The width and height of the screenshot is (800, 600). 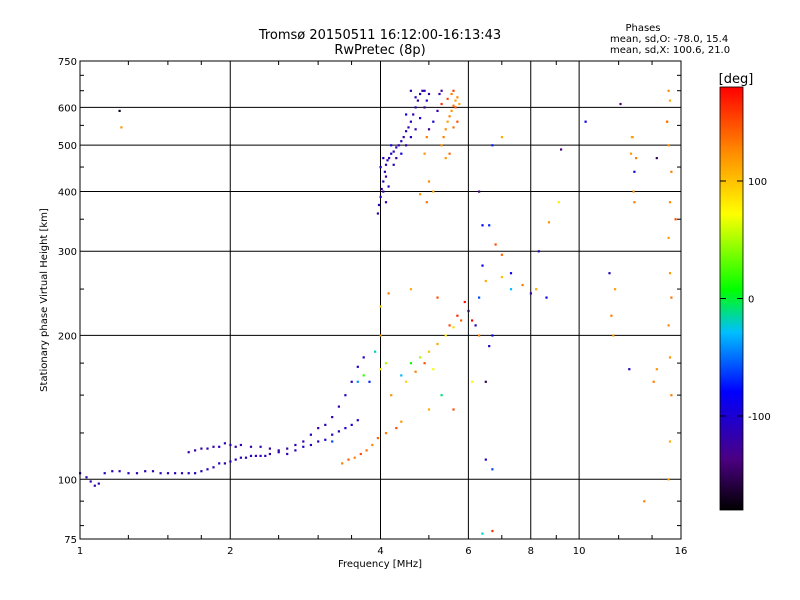 What do you see at coordinates (379, 35) in the screenshot?
I see `chart-title: Tromsø 20150511 16:12:00-16:13:43` at bounding box center [379, 35].